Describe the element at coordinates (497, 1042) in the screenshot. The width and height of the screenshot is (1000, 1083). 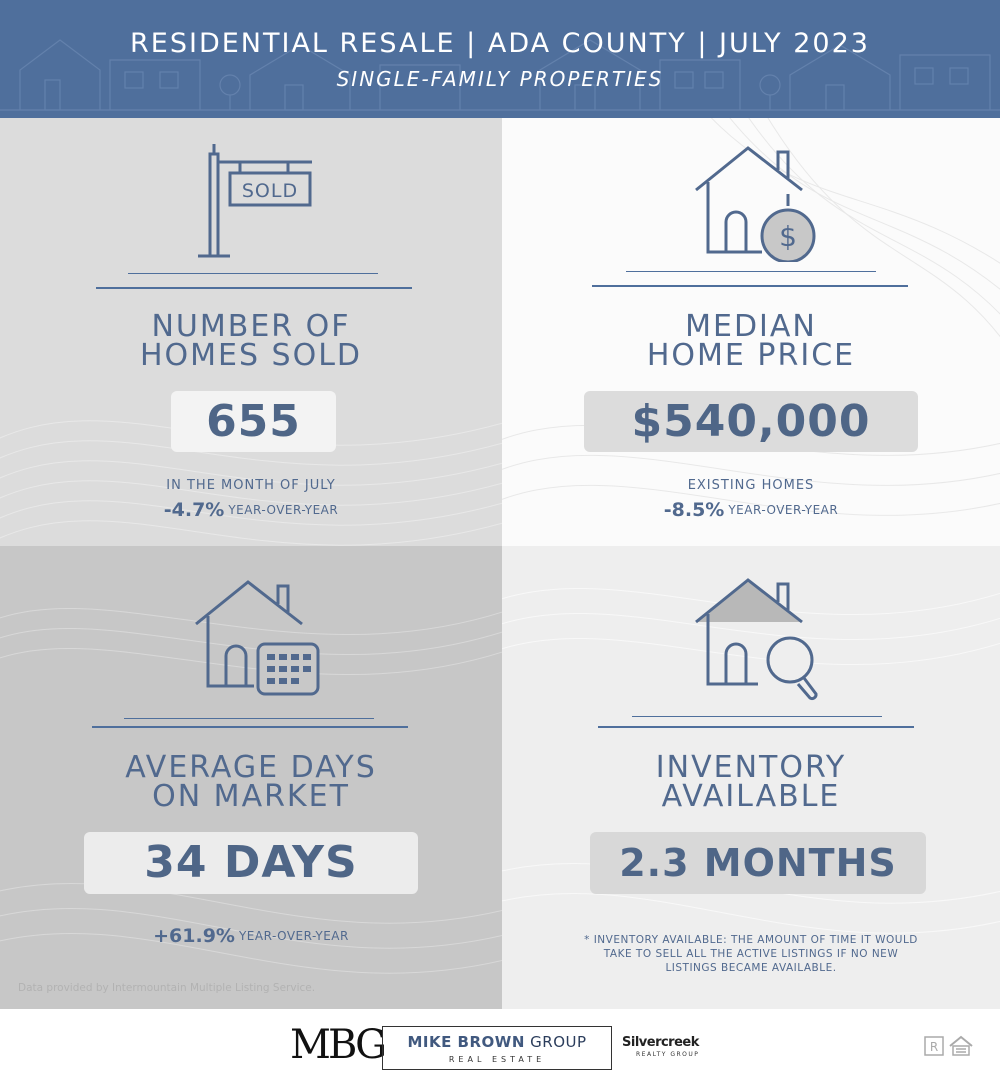
I see `brand-name: MIKE BROWN GROUP` at that location.